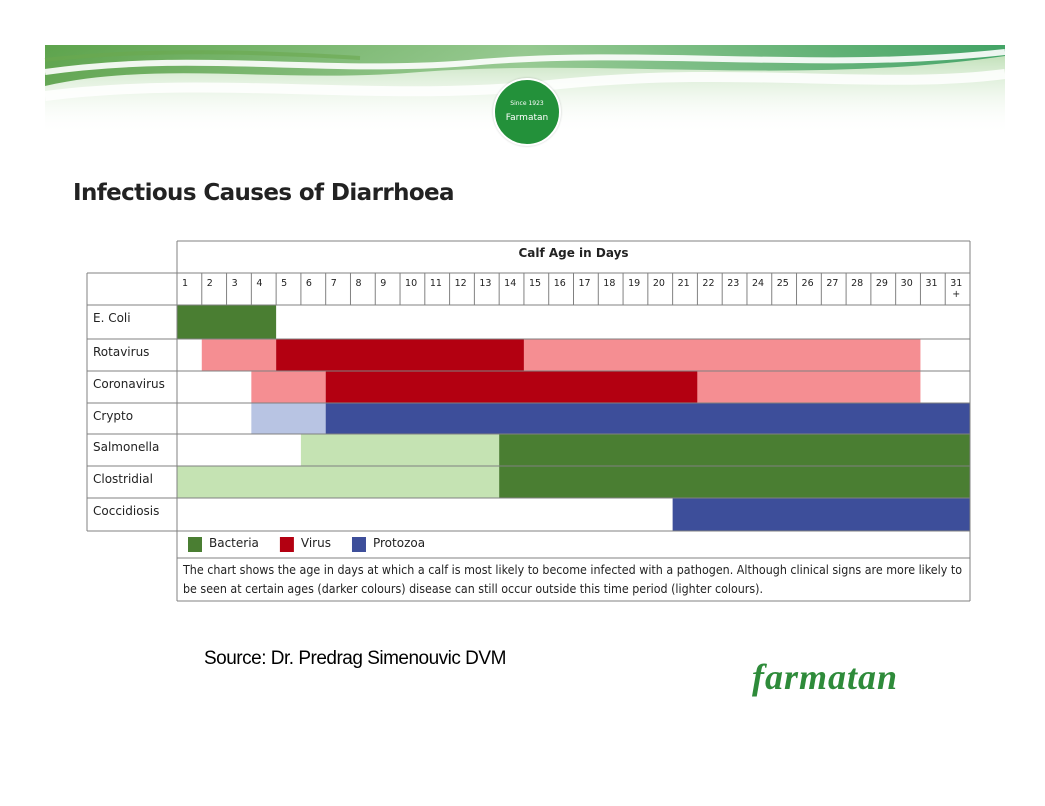 The image size is (1045, 806). I want to click on day-label: 20, so click(659, 283).